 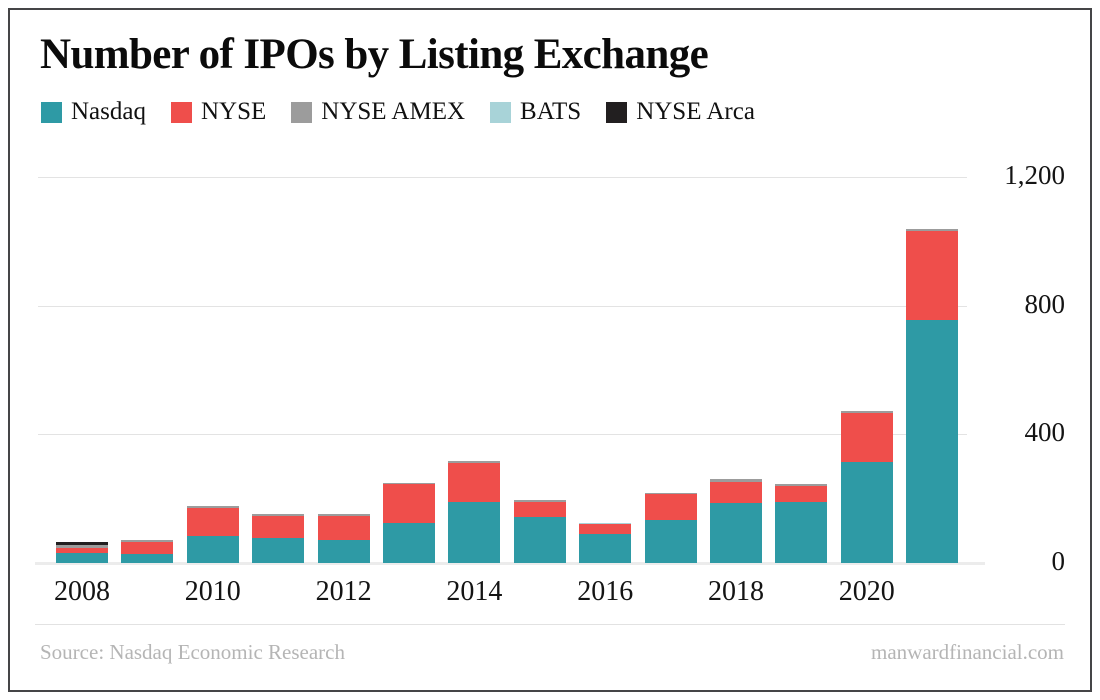 I want to click on bar-segment-nyse-2014, so click(x=474, y=482).